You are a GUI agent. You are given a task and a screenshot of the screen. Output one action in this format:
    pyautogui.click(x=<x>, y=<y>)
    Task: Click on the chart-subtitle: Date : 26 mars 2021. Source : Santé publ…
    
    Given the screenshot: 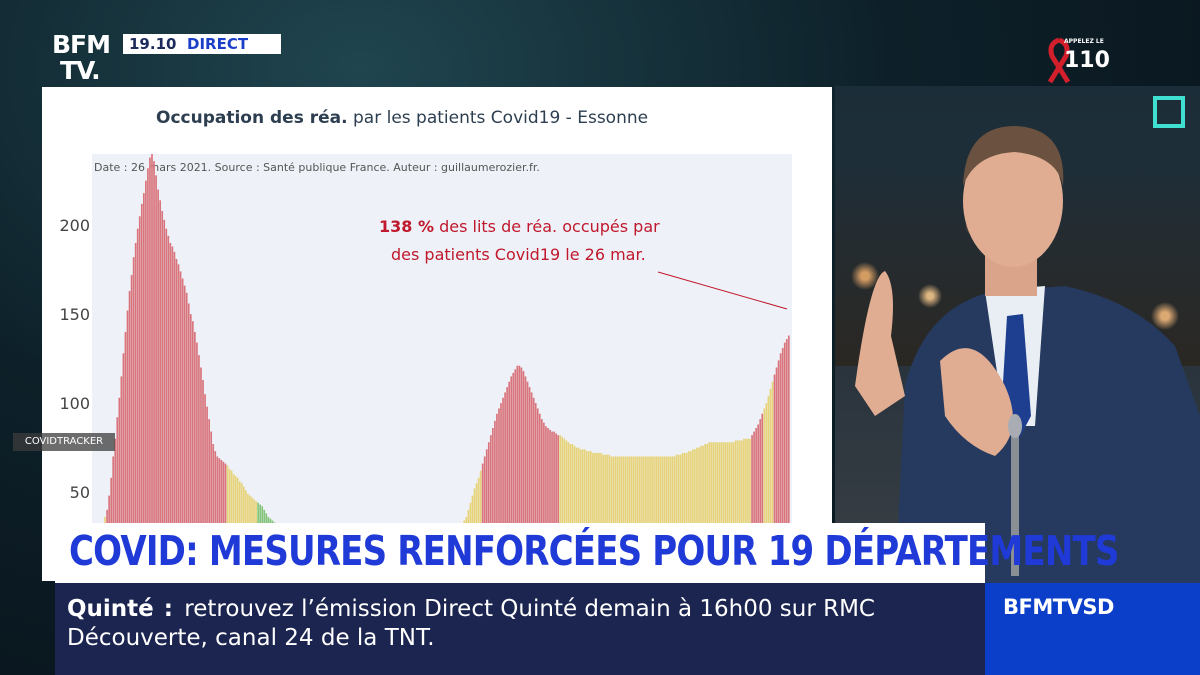 What is the action you would take?
    pyautogui.click(x=317, y=167)
    